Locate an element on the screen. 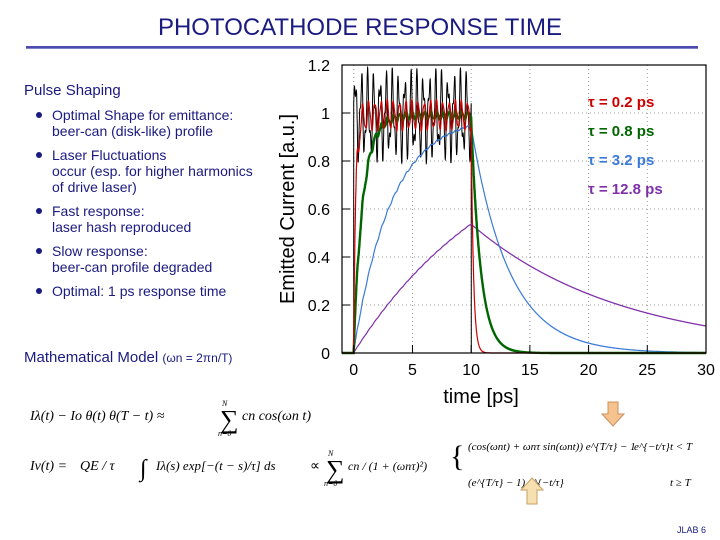 Image resolution: width=720 pixels, height=540 pixels. eq2-sum-term: cn / (1 + (ωnτ)²) is located at coordinates (387, 466).